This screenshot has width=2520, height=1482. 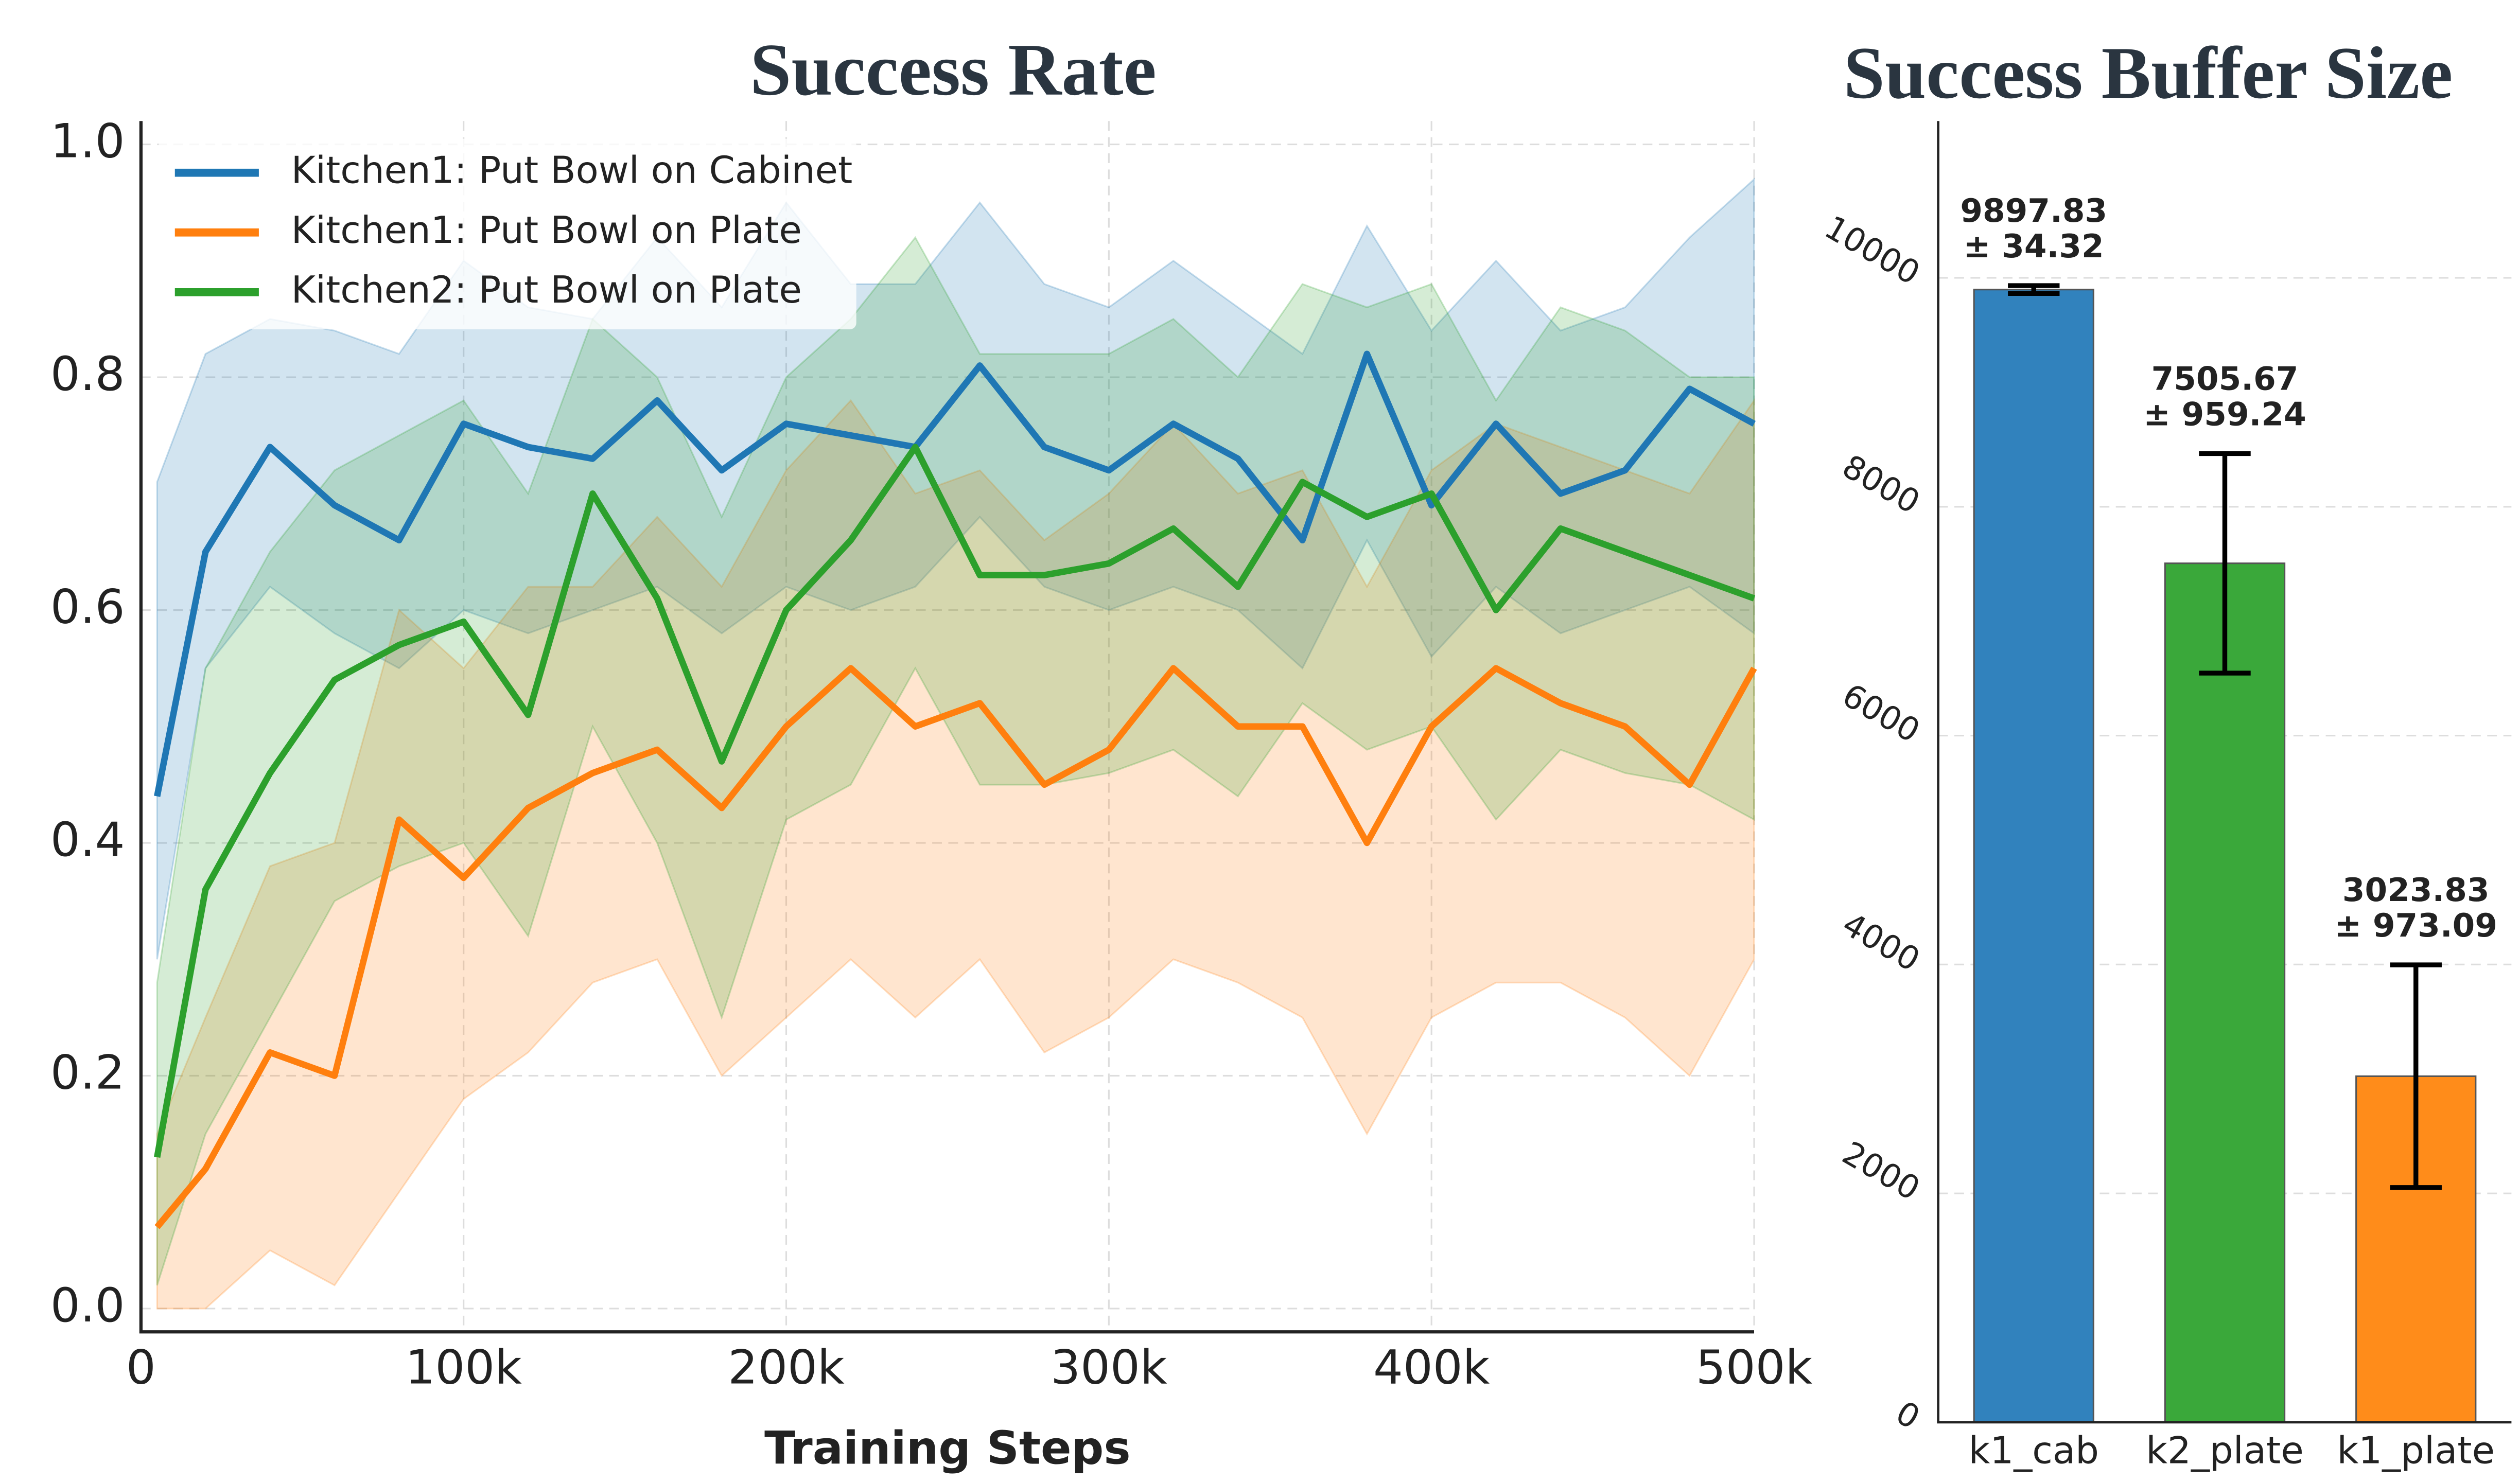 What do you see at coordinates (1881, 1171) in the screenshot?
I see `y-tick-label: 2000` at bounding box center [1881, 1171].